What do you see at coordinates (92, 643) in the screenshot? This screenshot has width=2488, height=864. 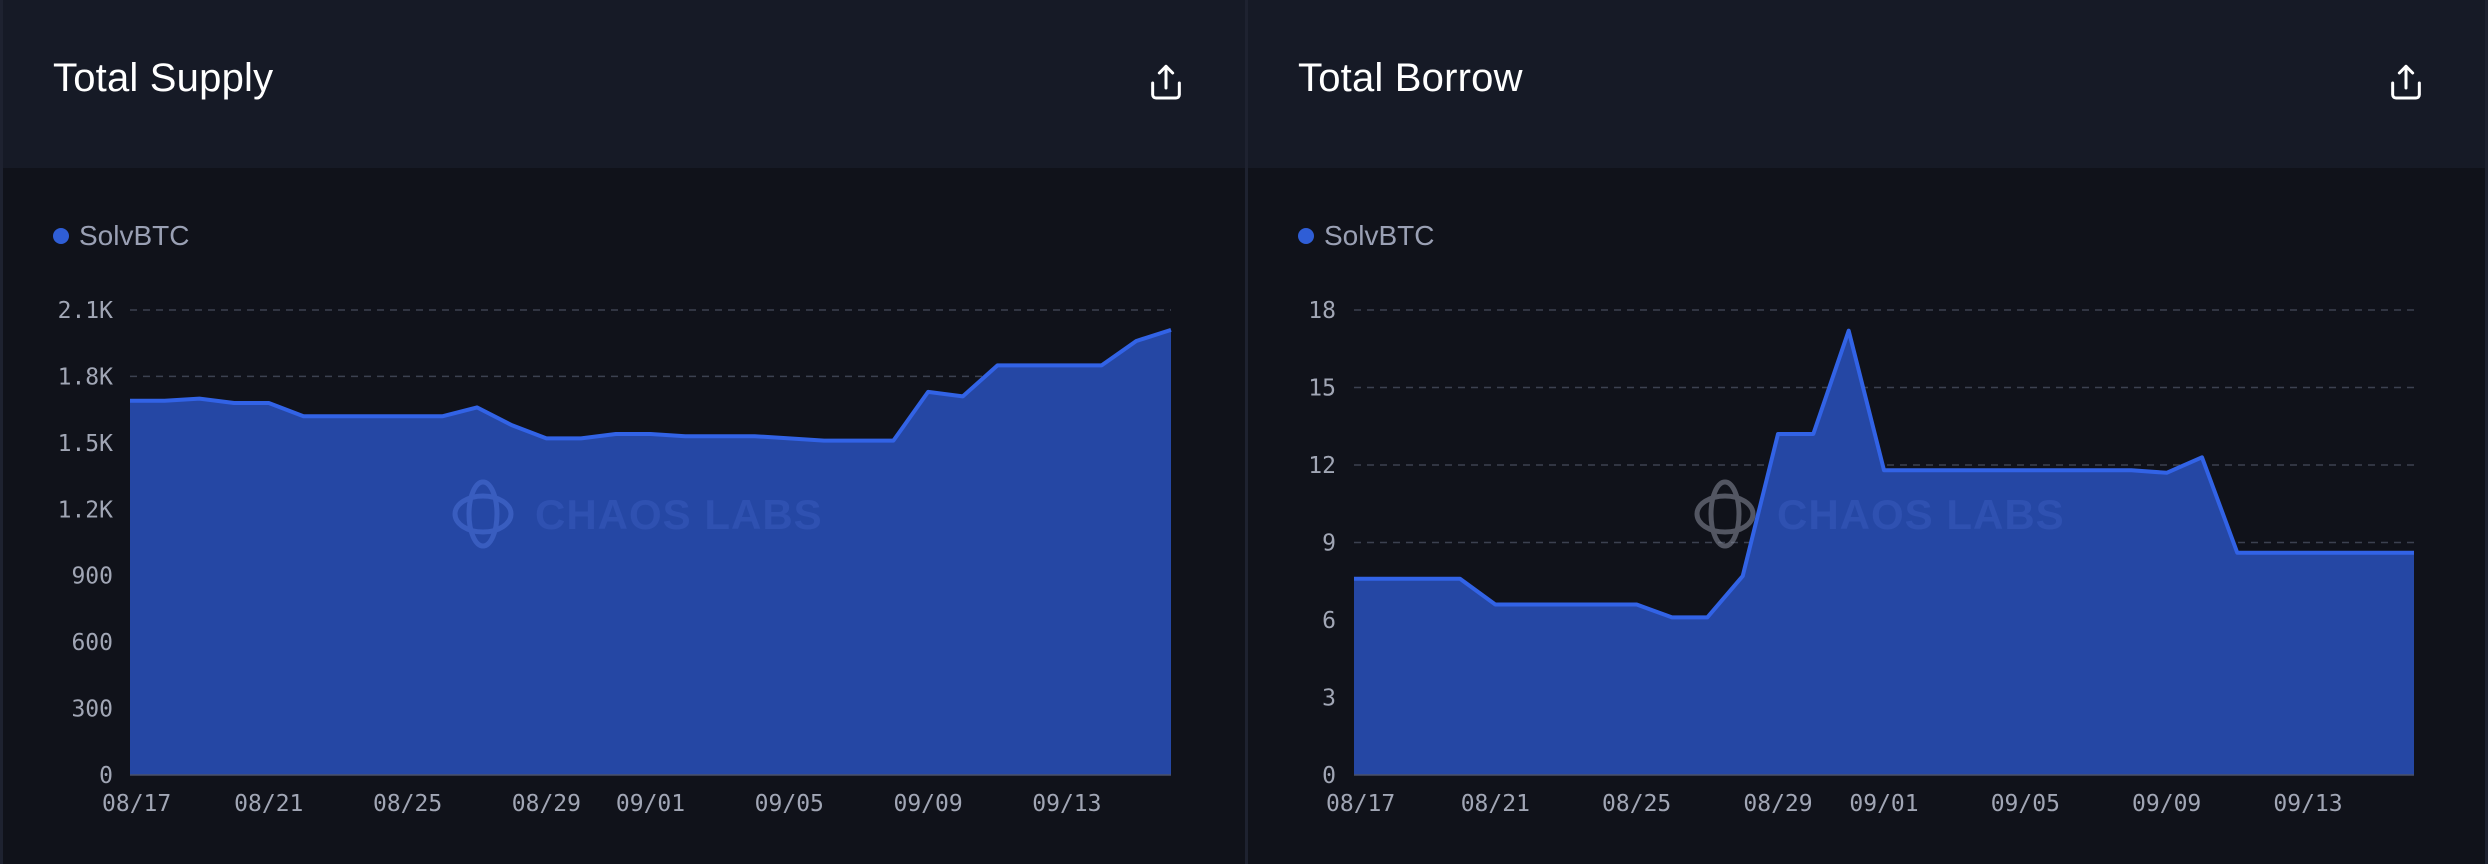 I see `y-tick-label: 600` at bounding box center [92, 643].